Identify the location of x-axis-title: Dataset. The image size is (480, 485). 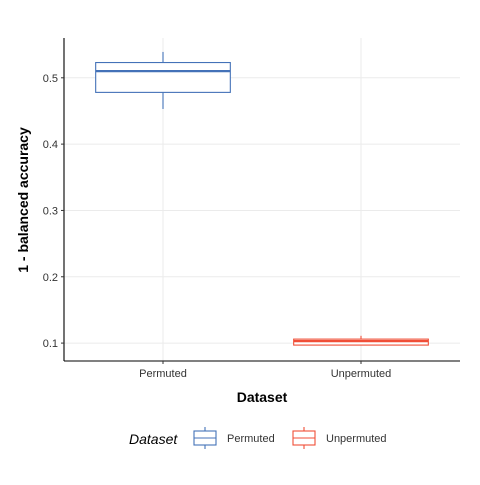
(262, 397).